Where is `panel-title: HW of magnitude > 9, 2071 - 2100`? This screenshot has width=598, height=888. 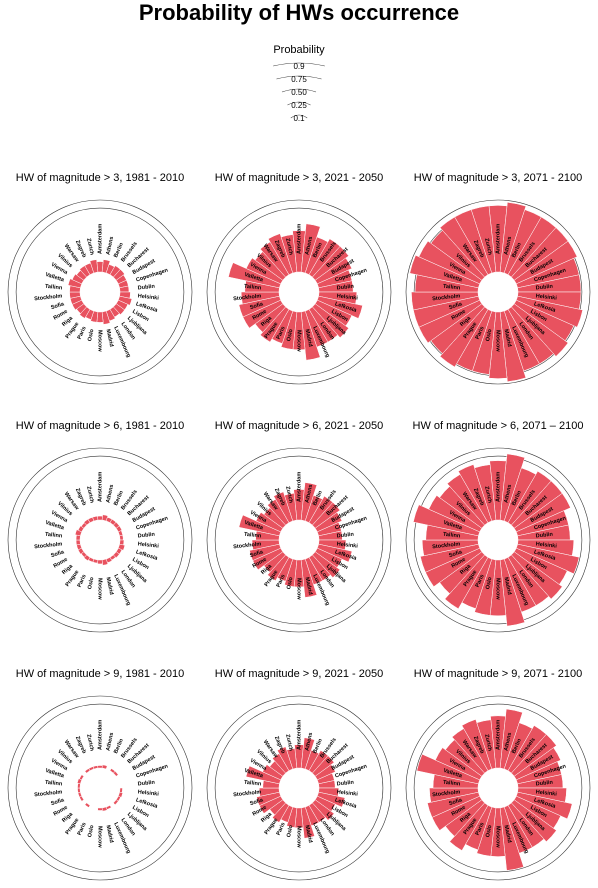 panel-title: HW of magnitude > 9, 2071 - 2100 is located at coordinates (498, 674).